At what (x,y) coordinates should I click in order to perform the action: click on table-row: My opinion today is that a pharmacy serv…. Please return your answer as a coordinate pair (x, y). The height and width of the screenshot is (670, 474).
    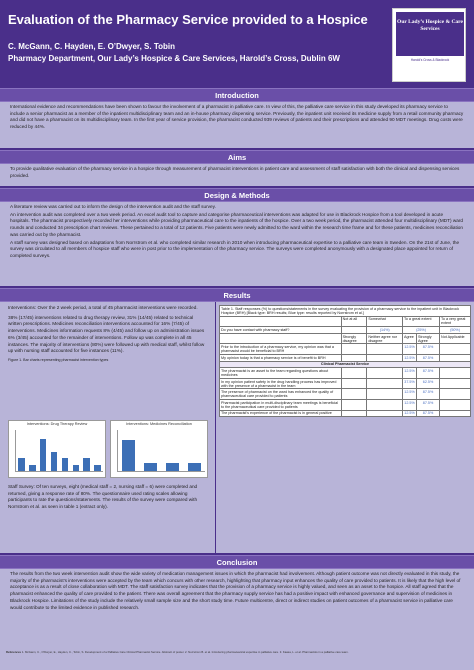
    Looking at the image, I should click on (345, 357).